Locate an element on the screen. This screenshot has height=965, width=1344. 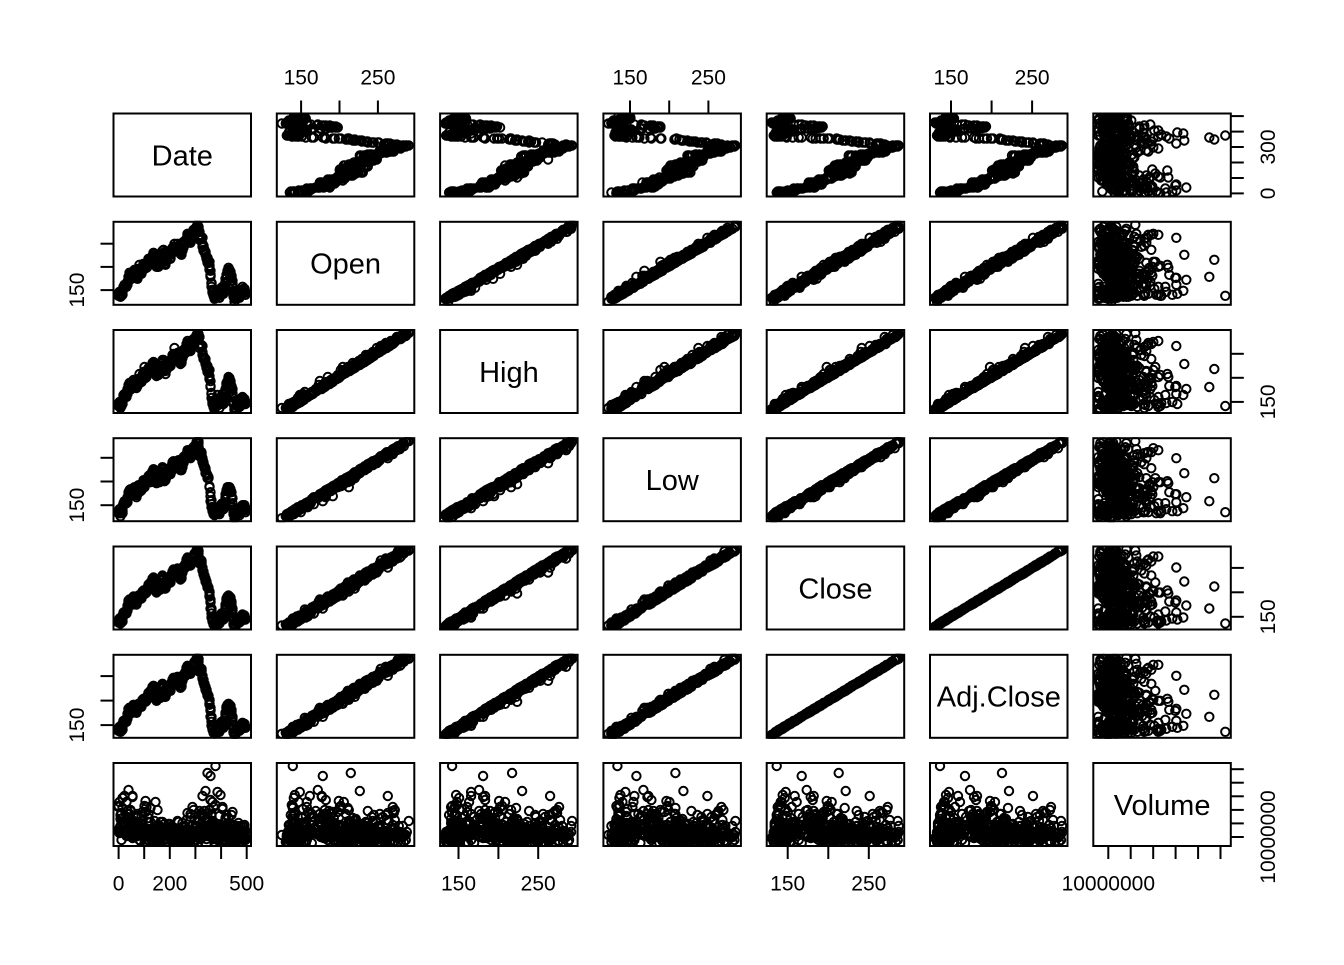
svg-text: Close is located at coordinates (835, 589).